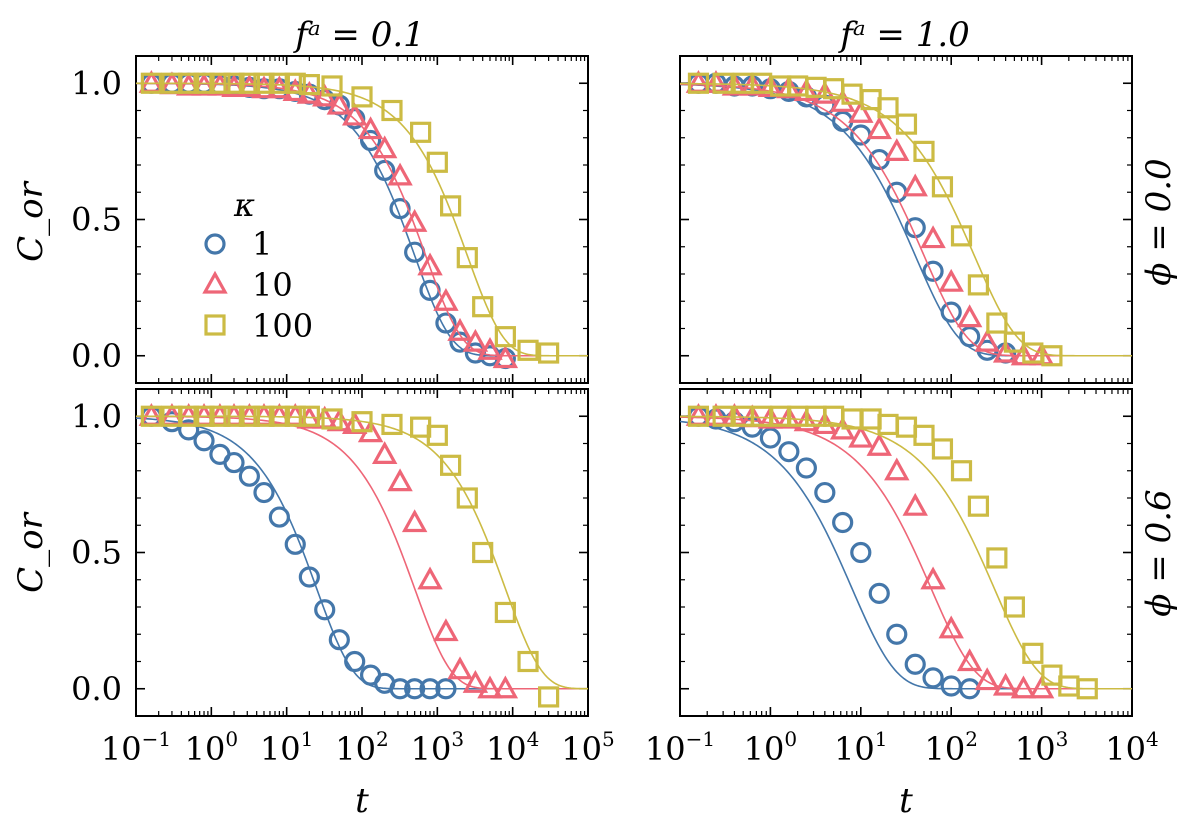 The width and height of the screenshot is (1197, 837). Describe the element at coordinates (31, 220) in the screenshot. I see `y-axis-label-top: C_or` at that location.